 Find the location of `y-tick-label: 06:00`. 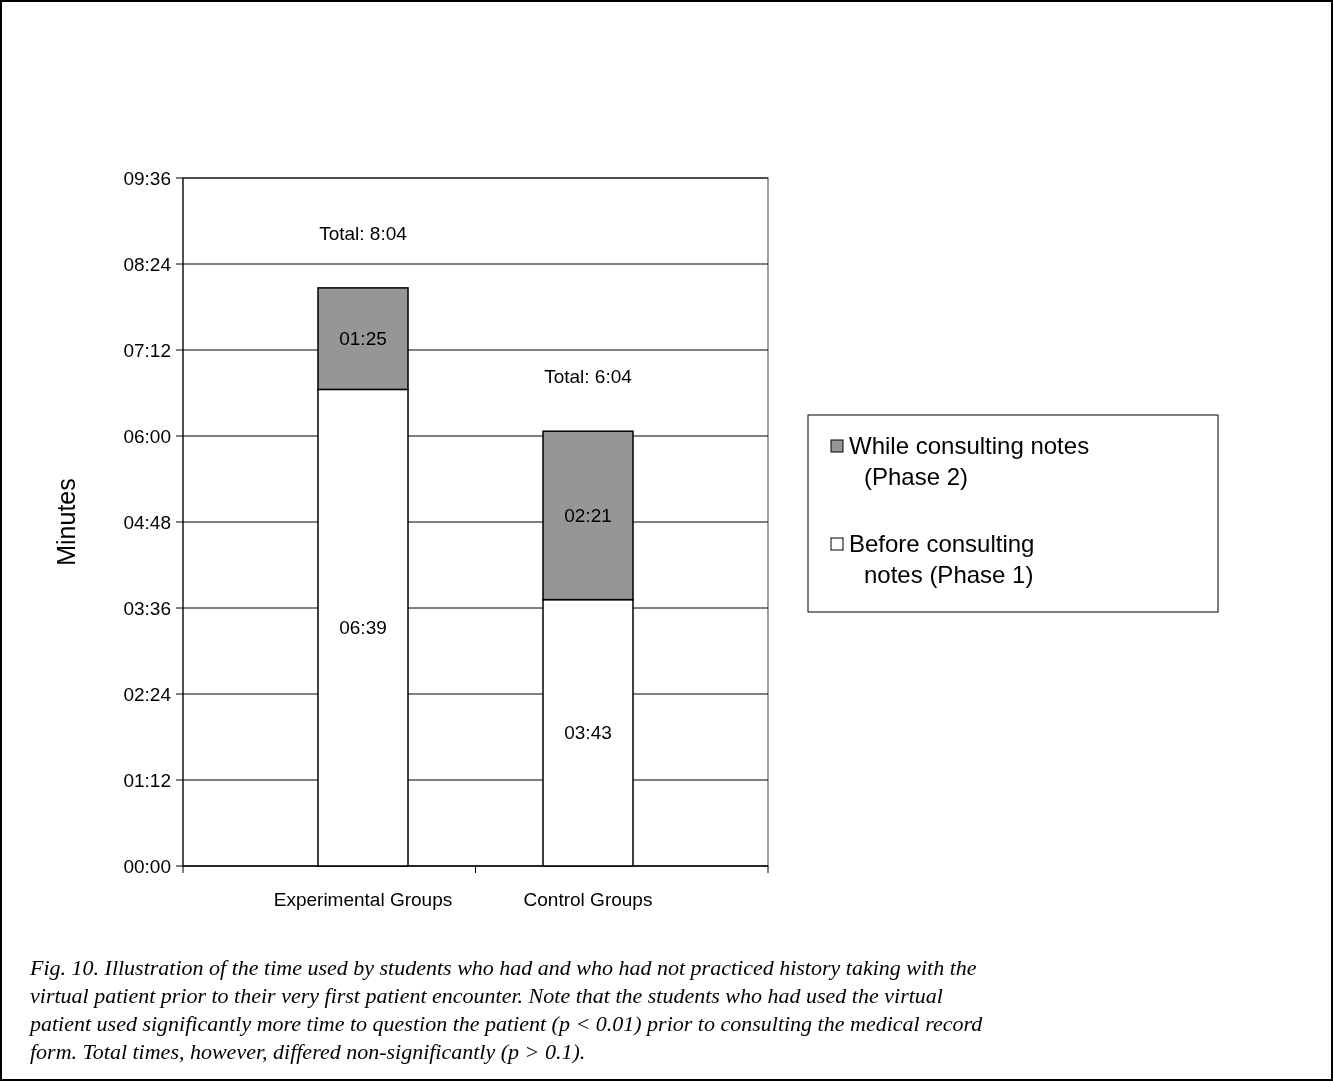

y-tick-label: 06:00 is located at coordinates (147, 436).